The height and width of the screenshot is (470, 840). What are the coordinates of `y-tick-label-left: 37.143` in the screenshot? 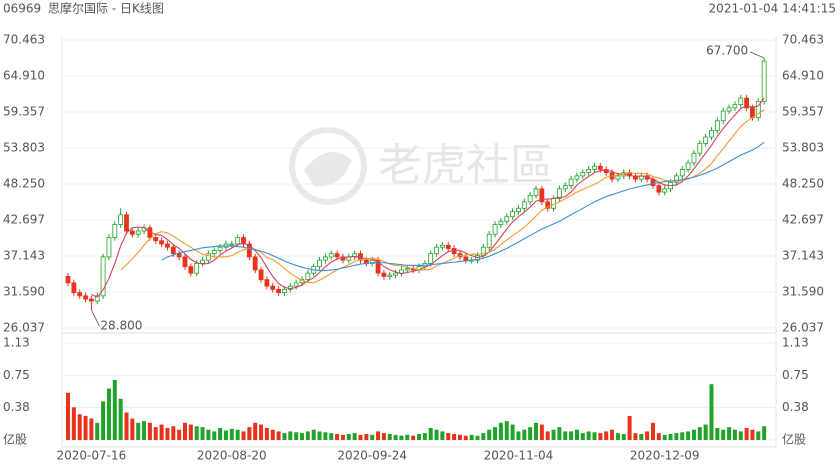 It's located at (24, 256).